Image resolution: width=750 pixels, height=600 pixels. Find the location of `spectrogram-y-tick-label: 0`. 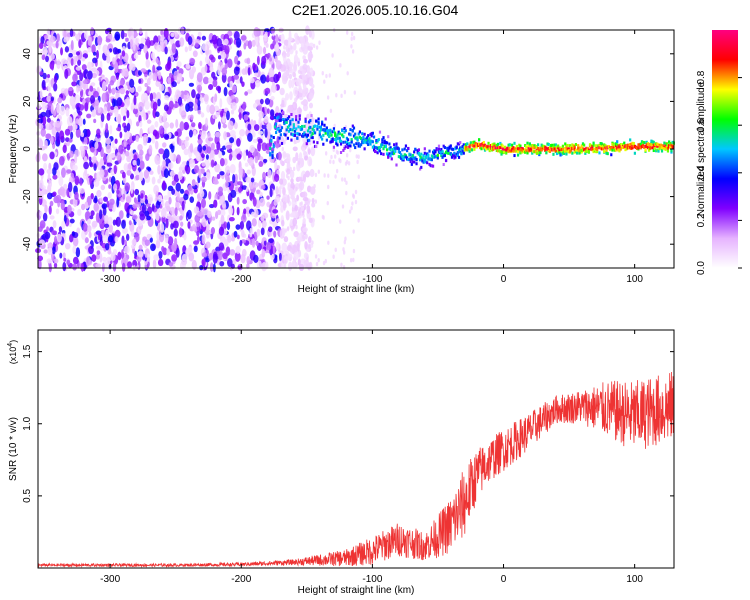

spectrogram-y-tick-label: 0 is located at coordinates (27, 149).